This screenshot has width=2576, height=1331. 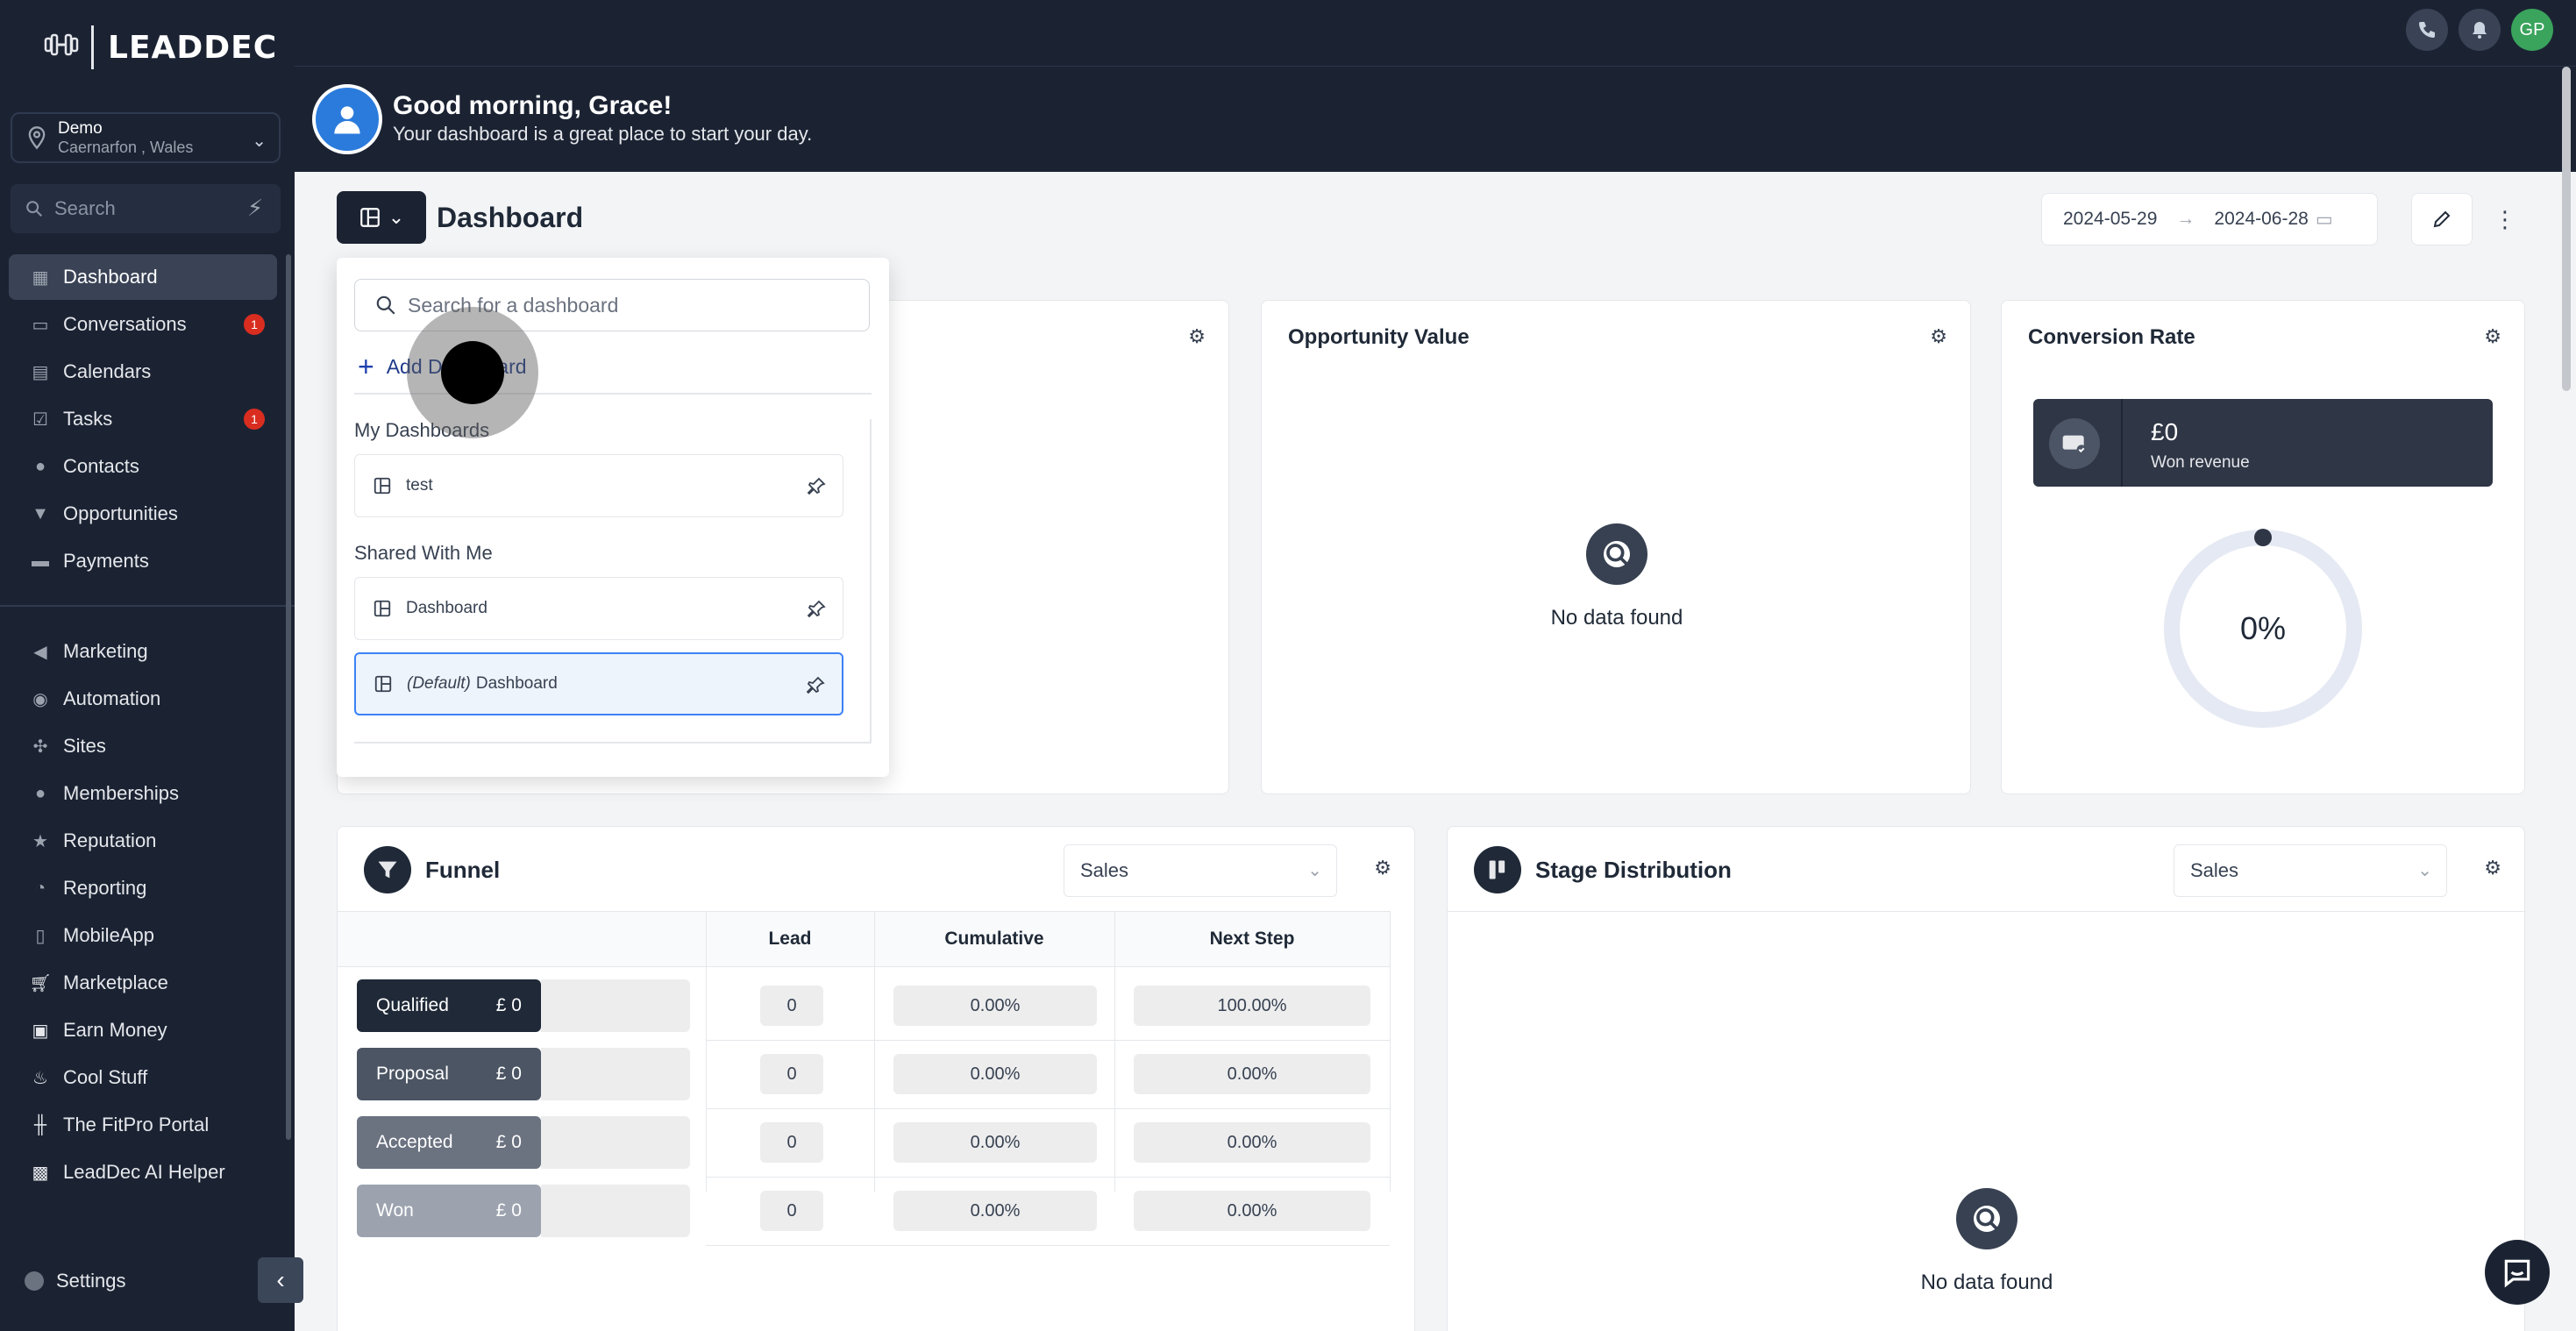 What do you see at coordinates (143, 277) in the screenshot?
I see `sidebar-item-dashboard: ▦ Dashboard` at bounding box center [143, 277].